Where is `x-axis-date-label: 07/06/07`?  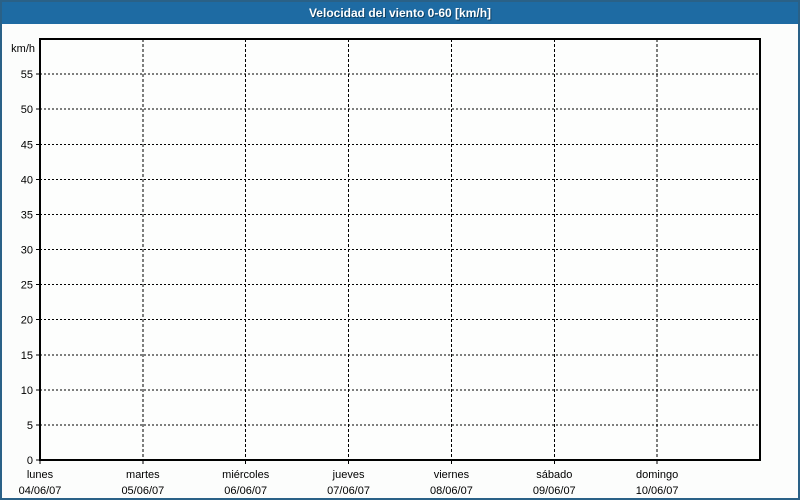 x-axis-date-label: 07/06/07 is located at coordinates (348, 491).